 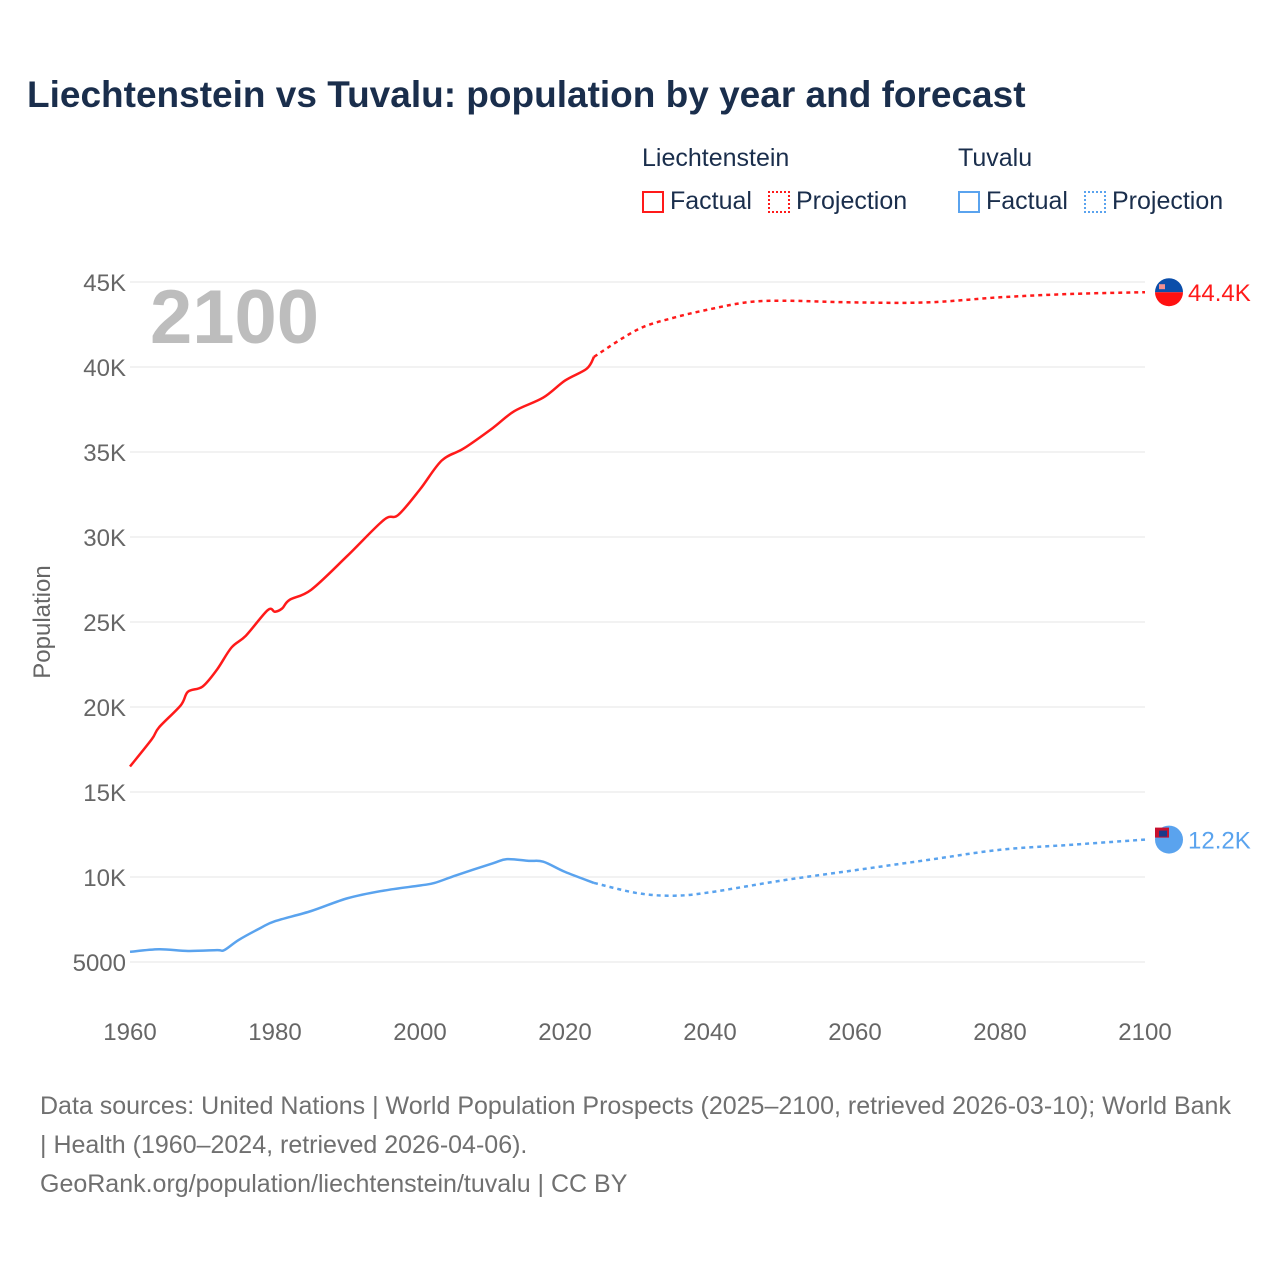 What do you see at coordinates (995, 158) in the screenshot?
I see `legend-group-label: Tuvalu` at bounding box center [995, 158].